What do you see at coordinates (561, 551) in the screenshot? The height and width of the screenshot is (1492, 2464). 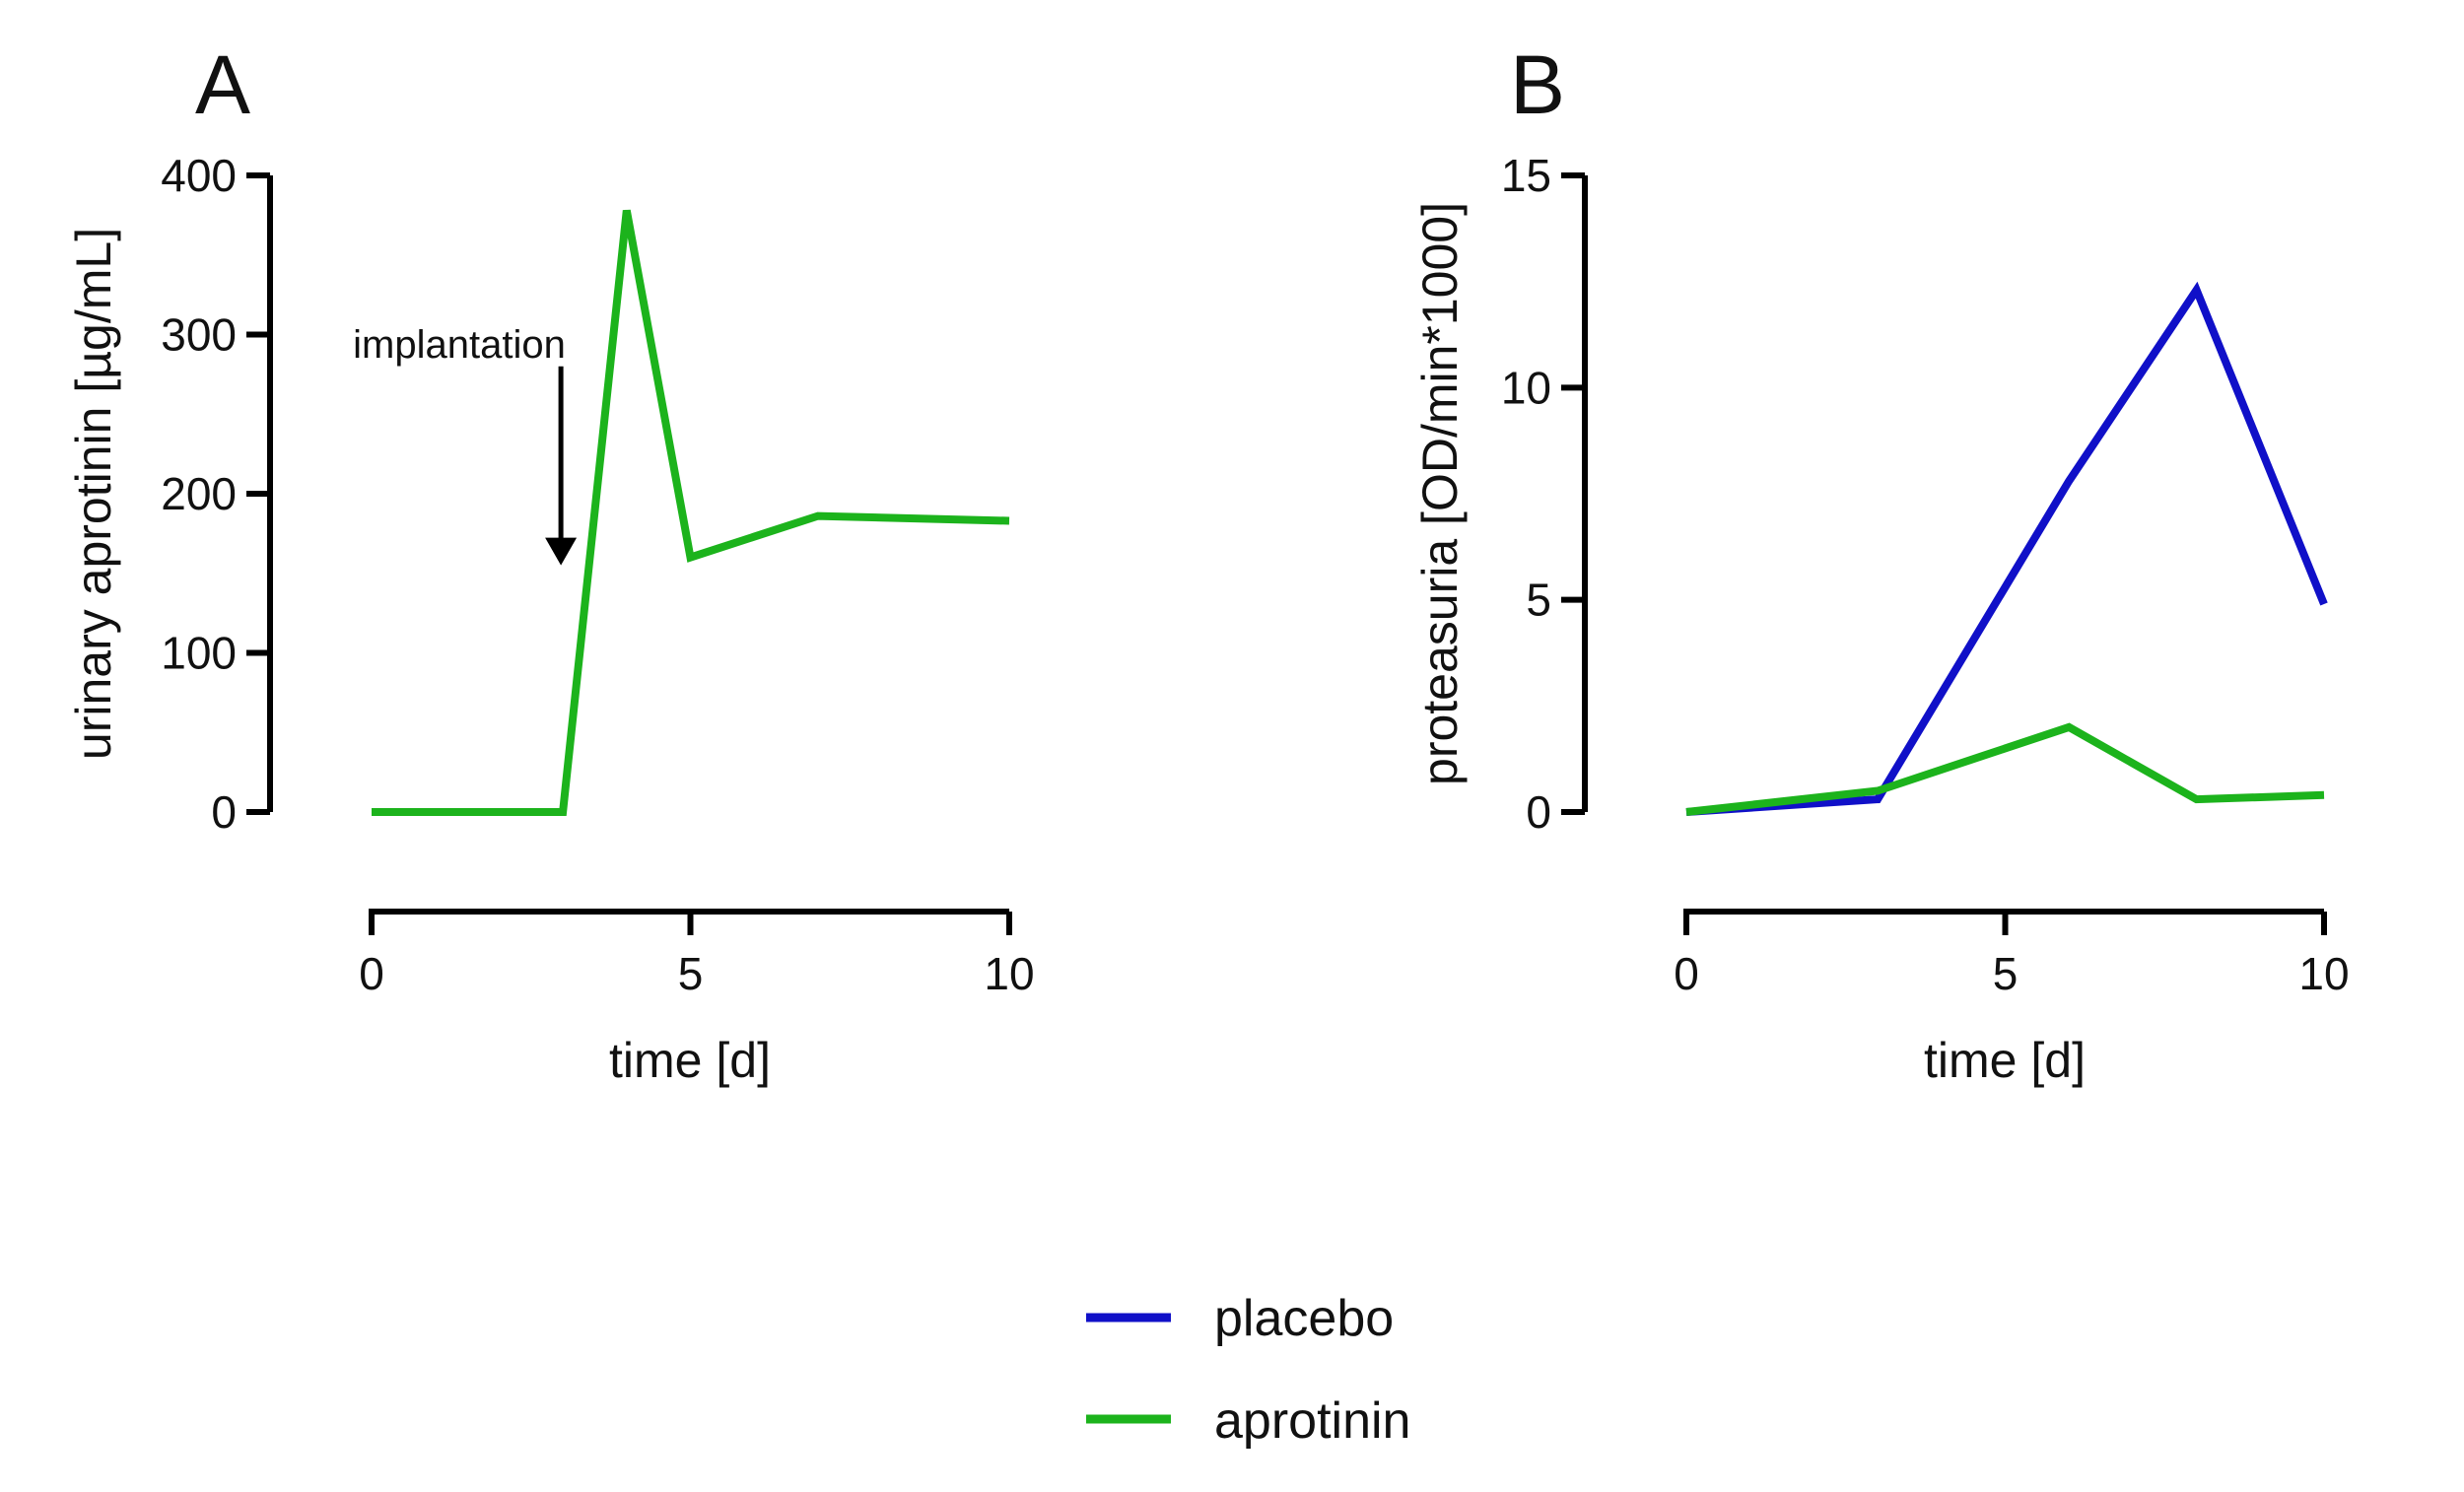 I see `implantation-arrow-head` at bounding box center [561, 551].